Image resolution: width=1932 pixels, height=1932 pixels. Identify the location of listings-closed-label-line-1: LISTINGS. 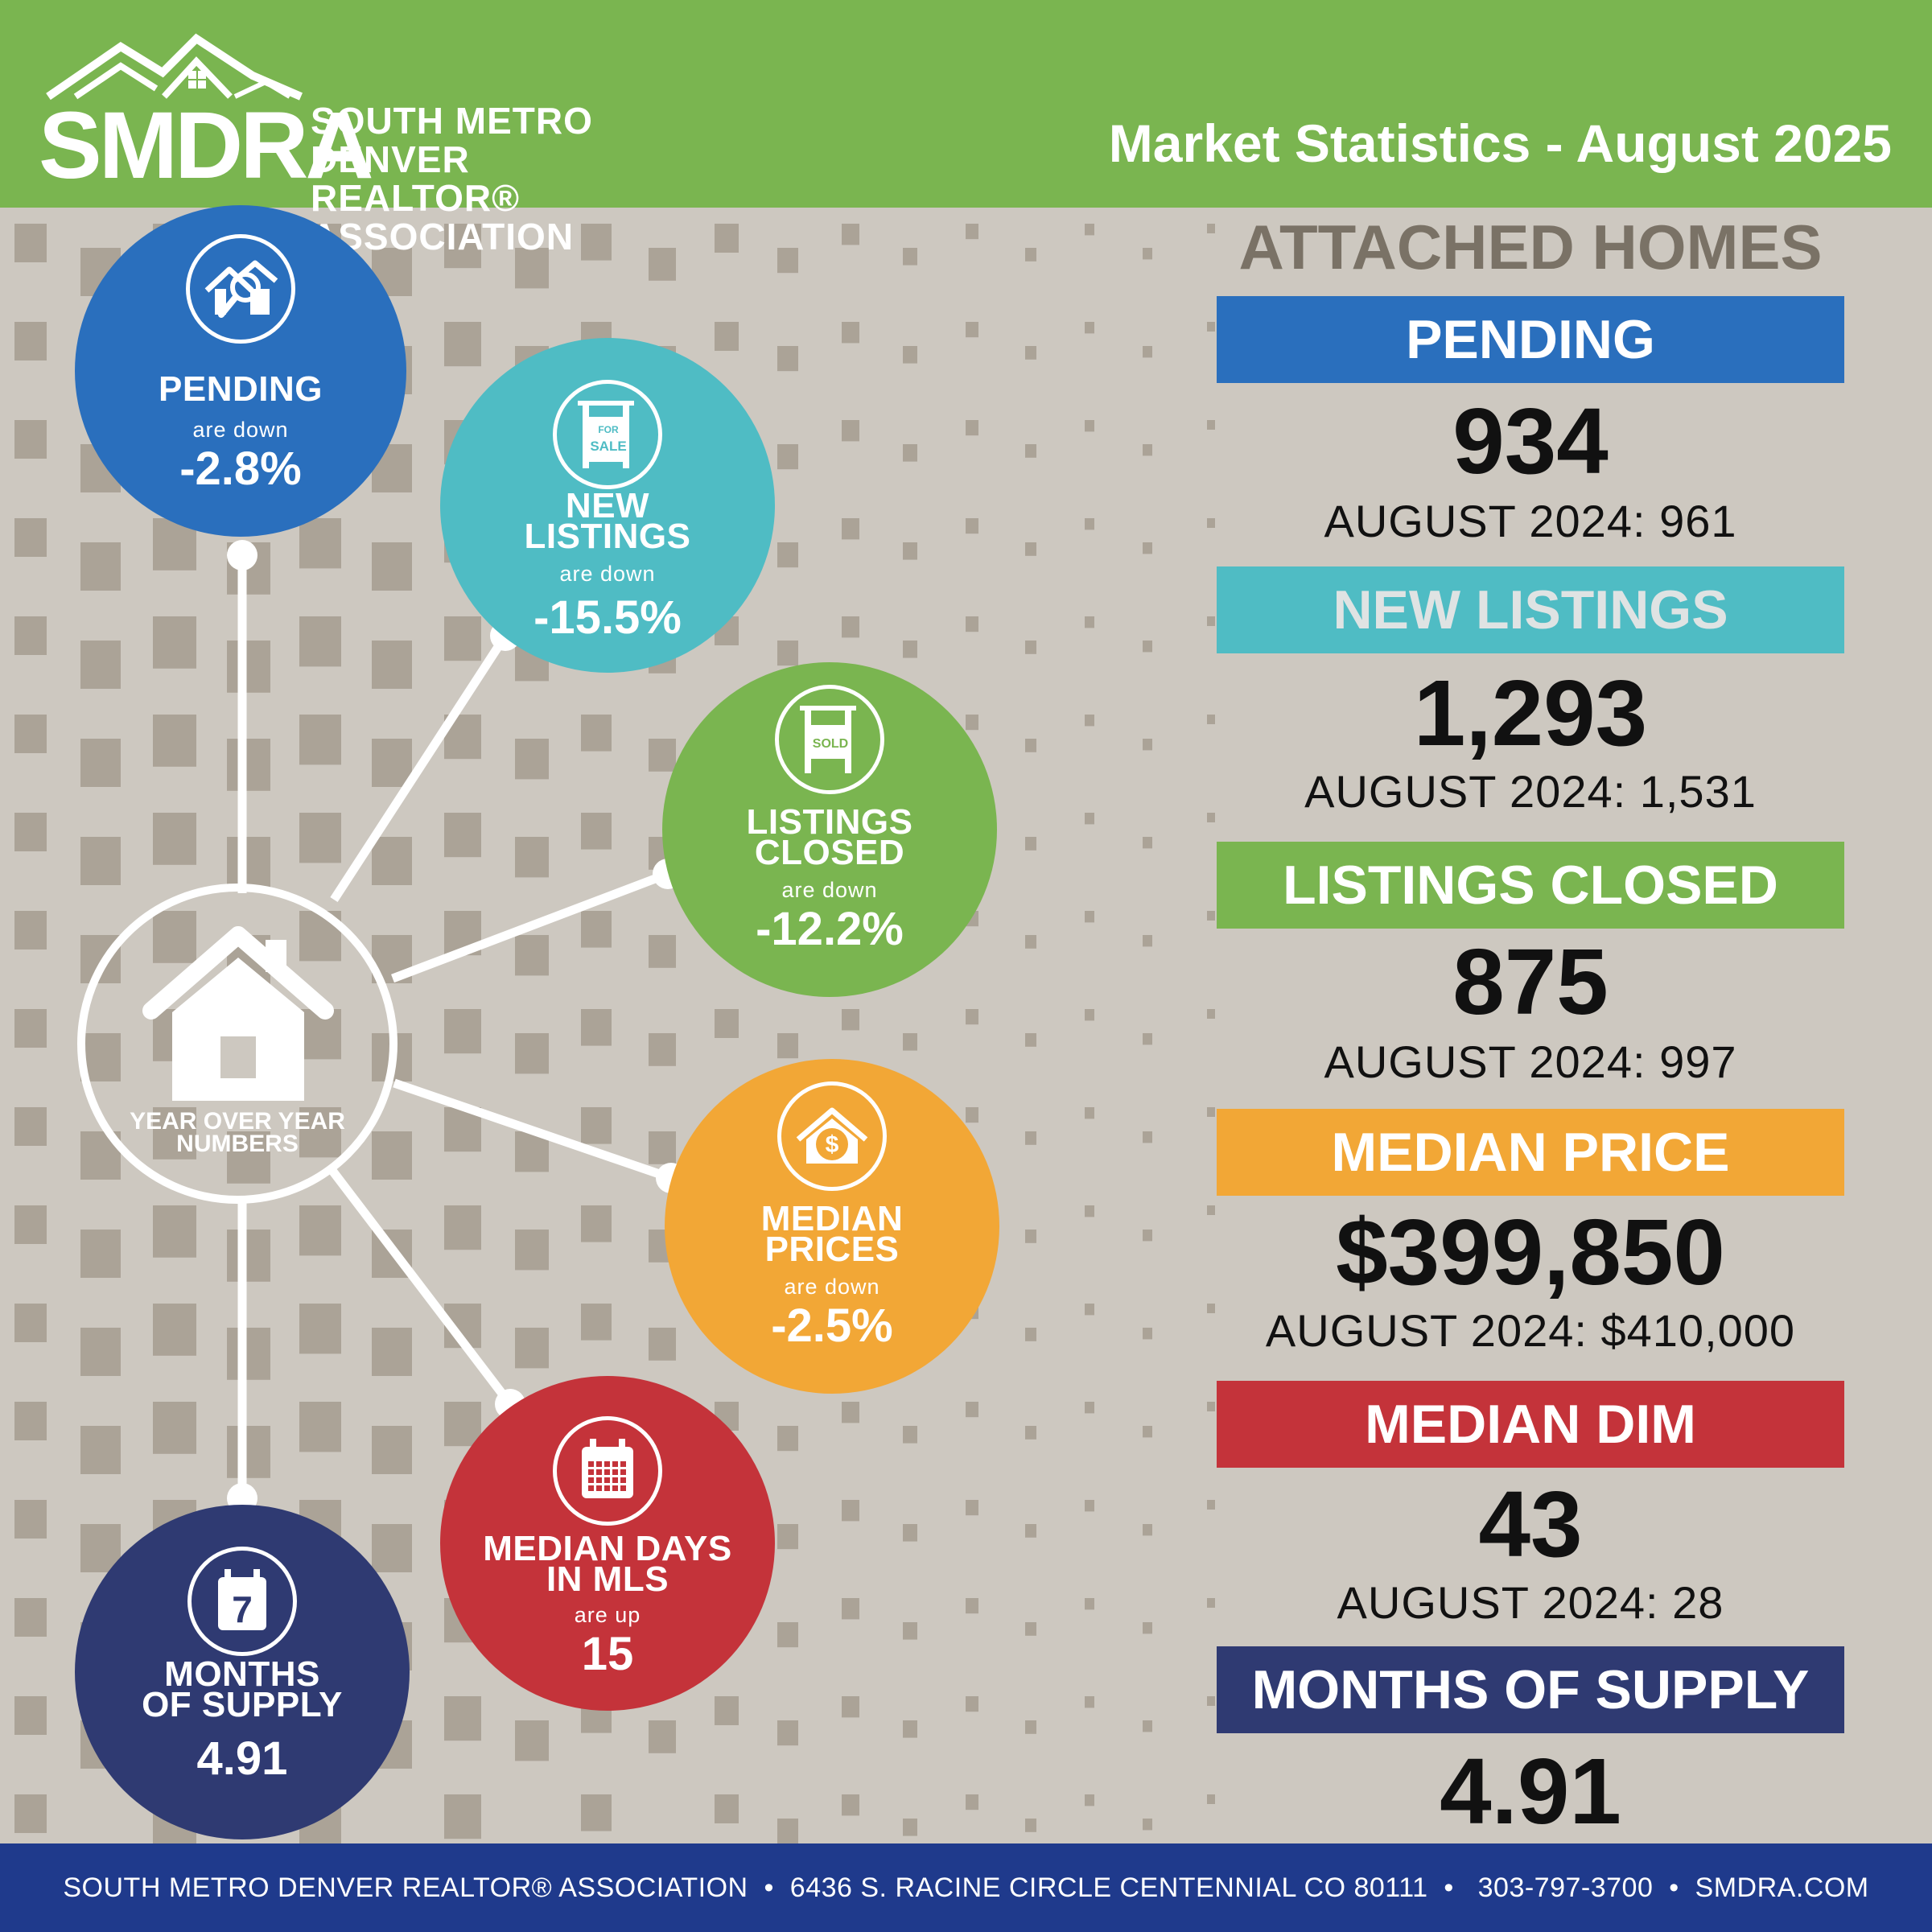
(829, 822).